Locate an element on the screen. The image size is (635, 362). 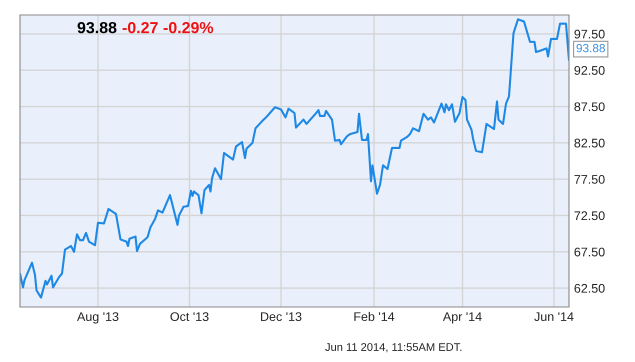
y-tick-label: 72.50 is located at coordinates (589, 215).